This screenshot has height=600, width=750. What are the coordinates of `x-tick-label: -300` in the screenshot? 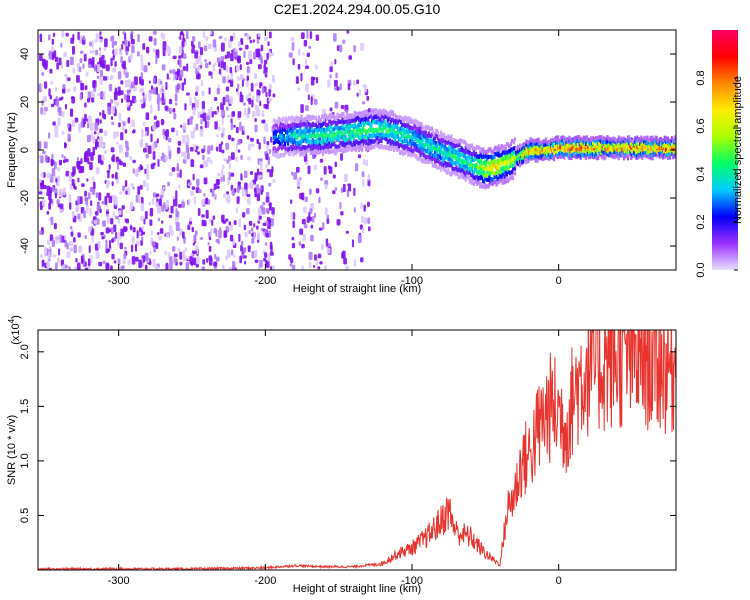 It's located at (119, 581).